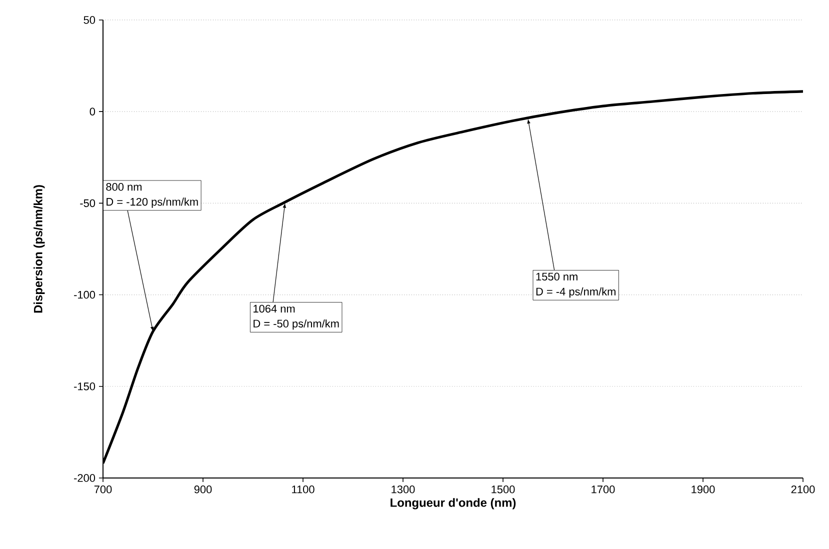 The height and width of the screenshot is (549, 829). I want to click on y-axis-title: Dispersion (ps/nm/km), so click(39, 249).